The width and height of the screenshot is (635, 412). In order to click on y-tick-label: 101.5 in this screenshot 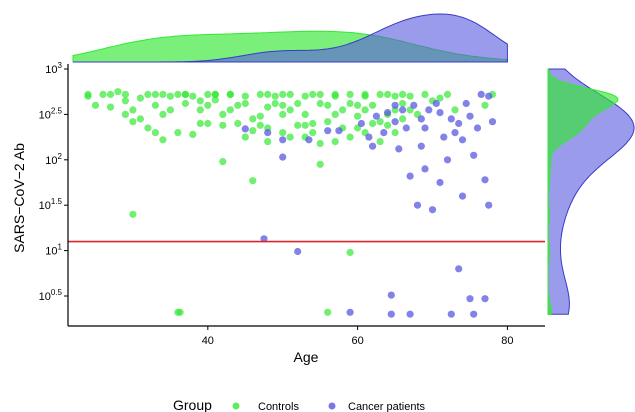, I will do `click(51, 204)`.